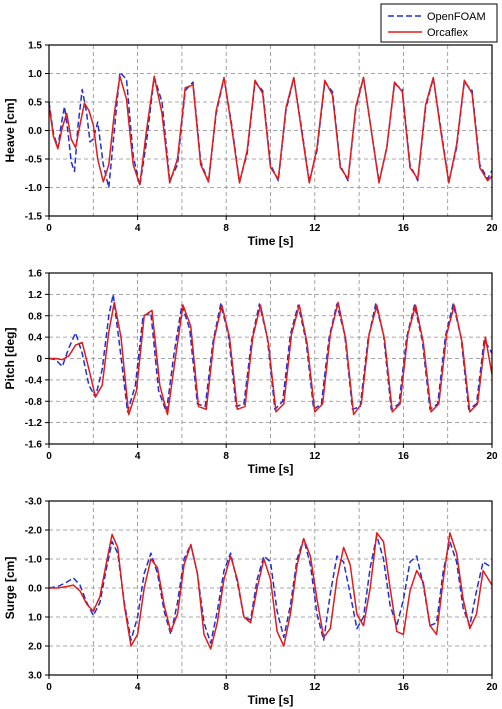 The width and height of the screenshot is (502, 709). I want to click on pitch-ytick-label-3: 0.4, so click(35, 338).